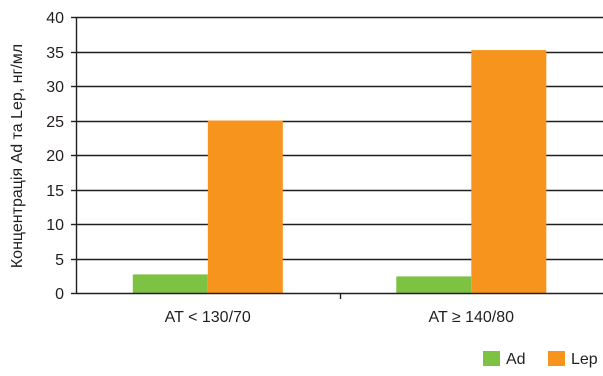 The width and height of the screenshot is (603, 376). What do you see at coordinates (59, 260) in the screenshot?
I see `y-tick-label: 5` at bounding box center [59, 260].